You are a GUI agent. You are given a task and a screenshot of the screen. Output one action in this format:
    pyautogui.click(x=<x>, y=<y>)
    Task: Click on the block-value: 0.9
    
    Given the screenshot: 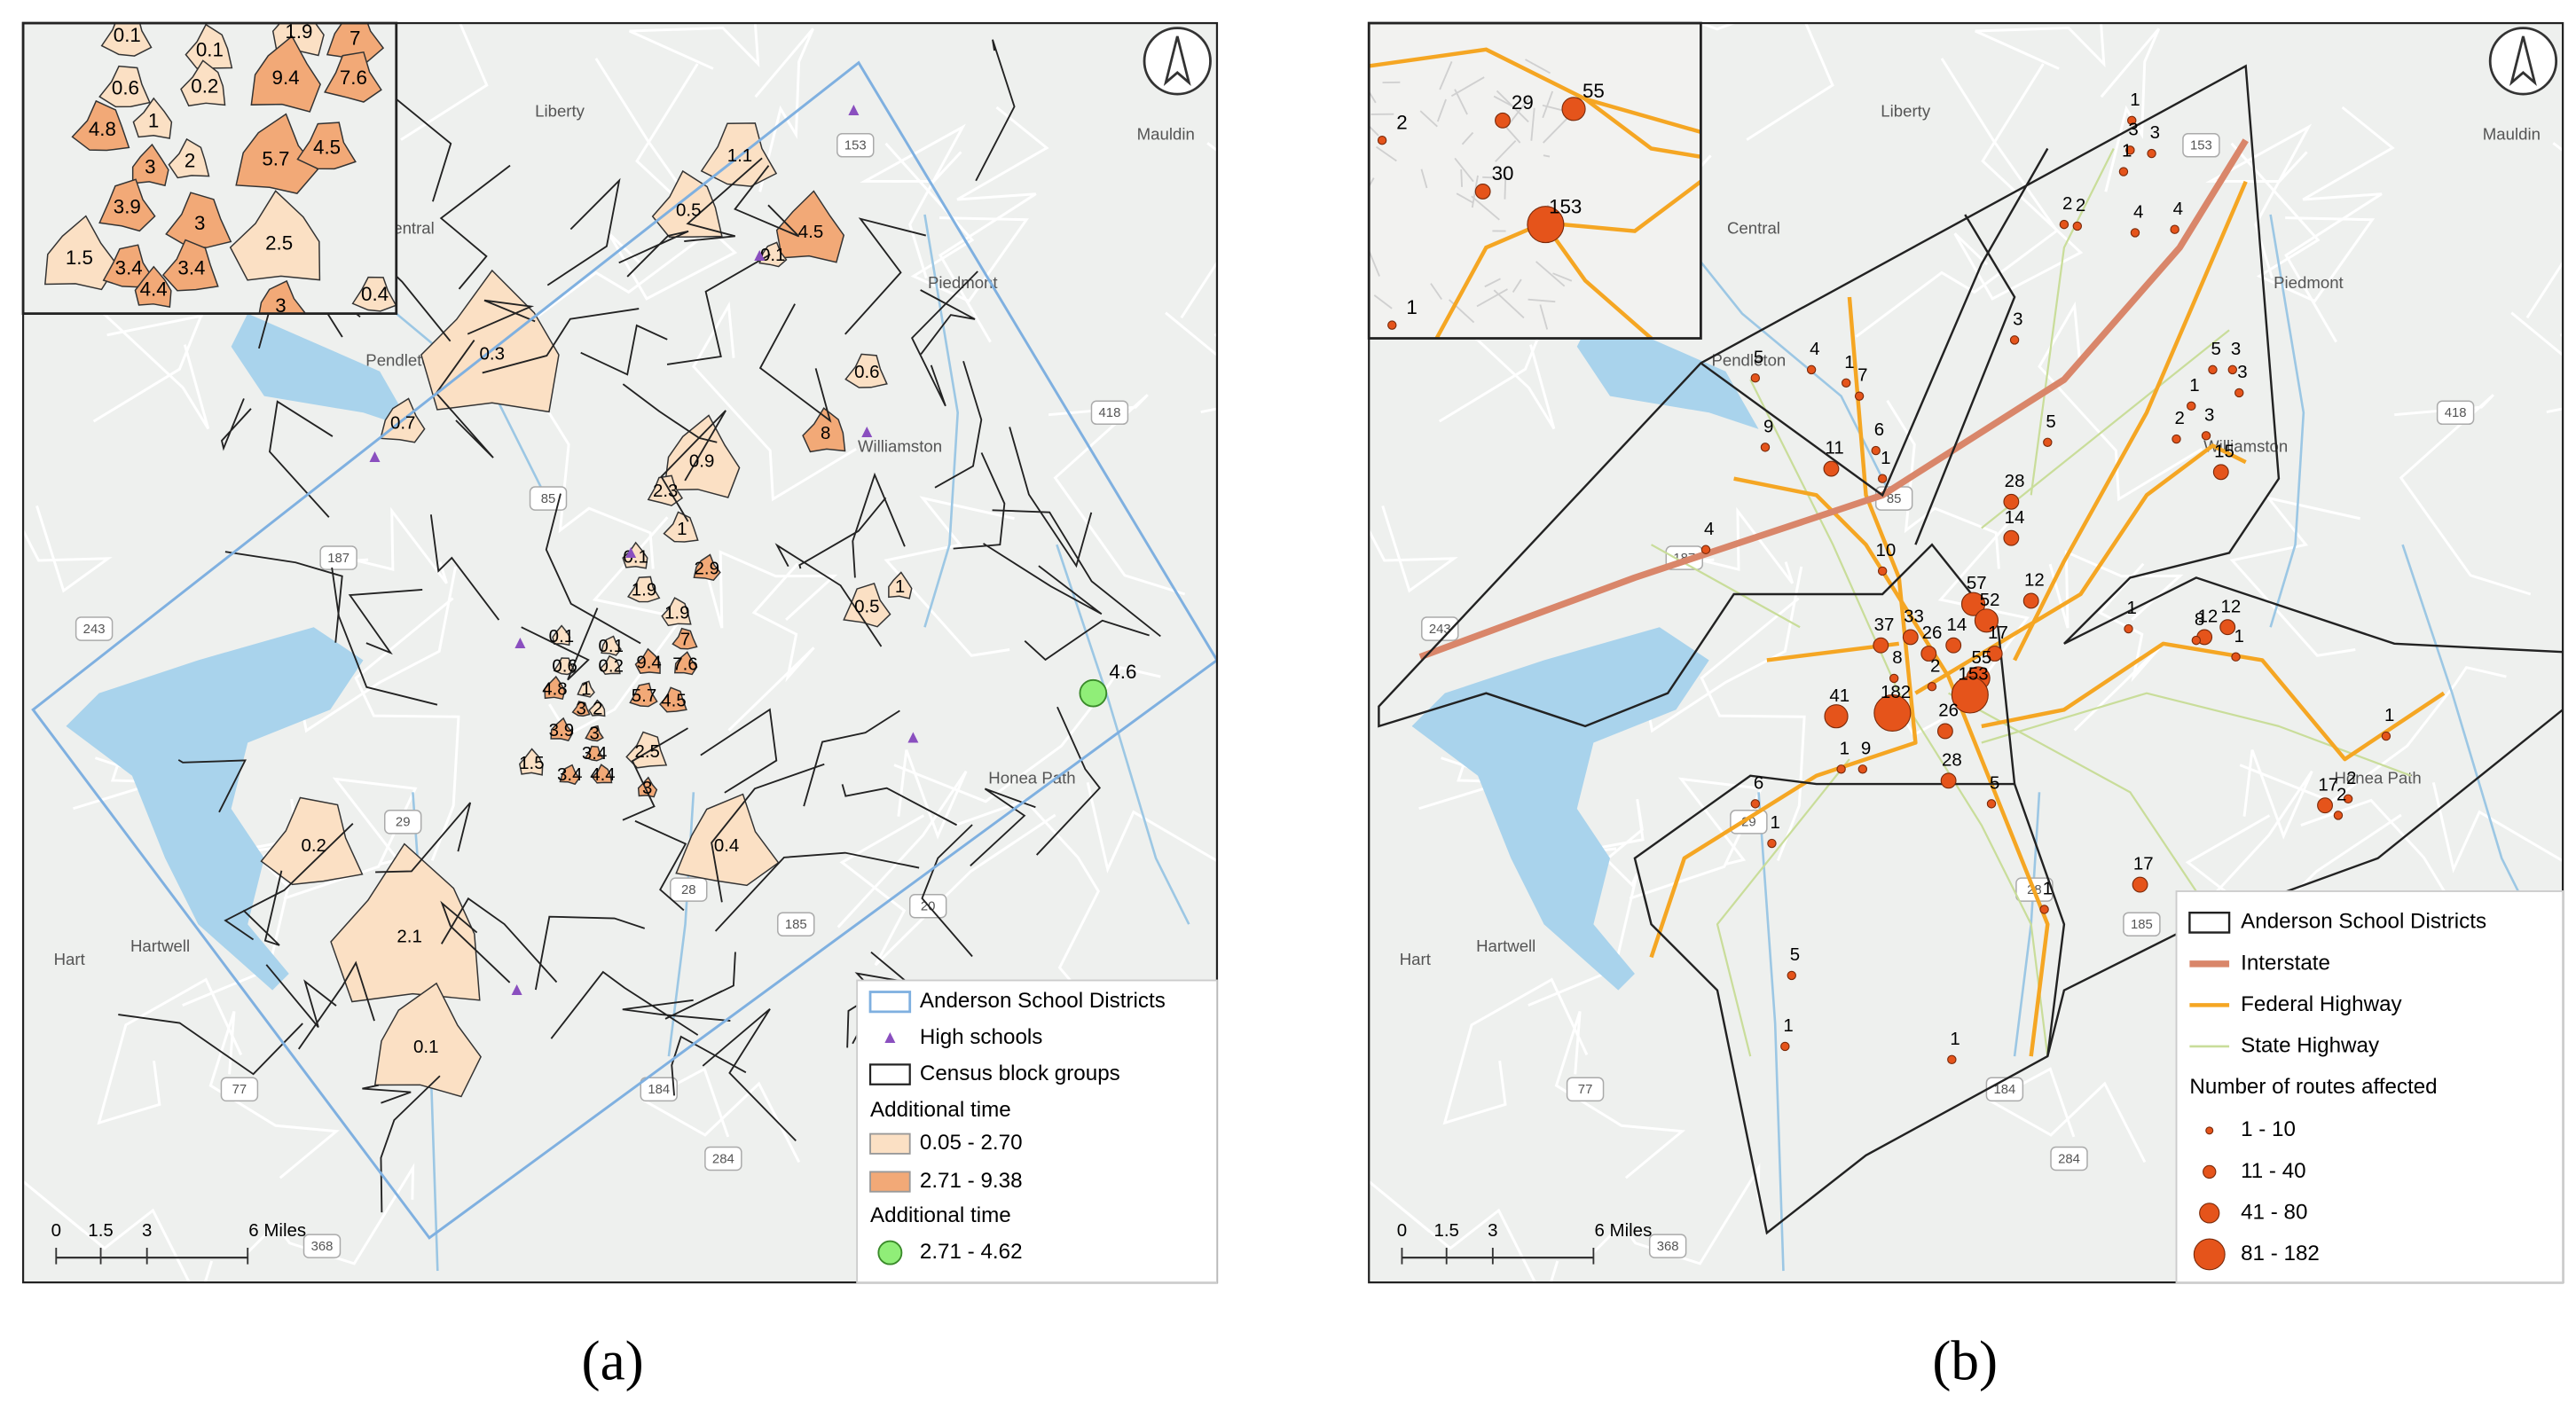 What is the action you would take?
    pyautogui.click(x=701, y=462)
    